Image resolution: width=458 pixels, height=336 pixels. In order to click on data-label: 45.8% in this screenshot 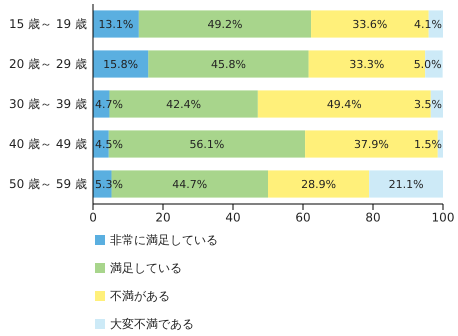, I will do `click(228, 64)`.